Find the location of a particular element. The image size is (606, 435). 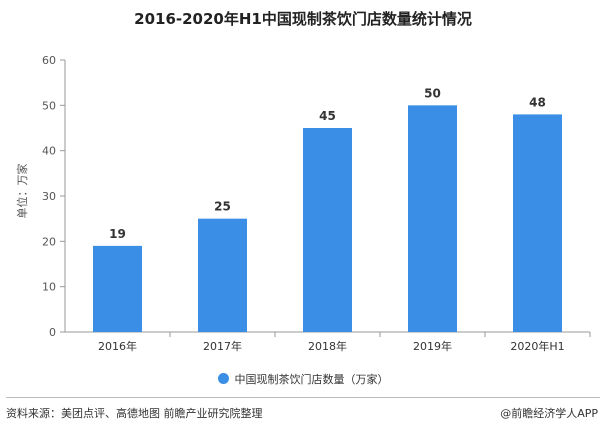

data-label: 45 is located at coordinates (327, 116).